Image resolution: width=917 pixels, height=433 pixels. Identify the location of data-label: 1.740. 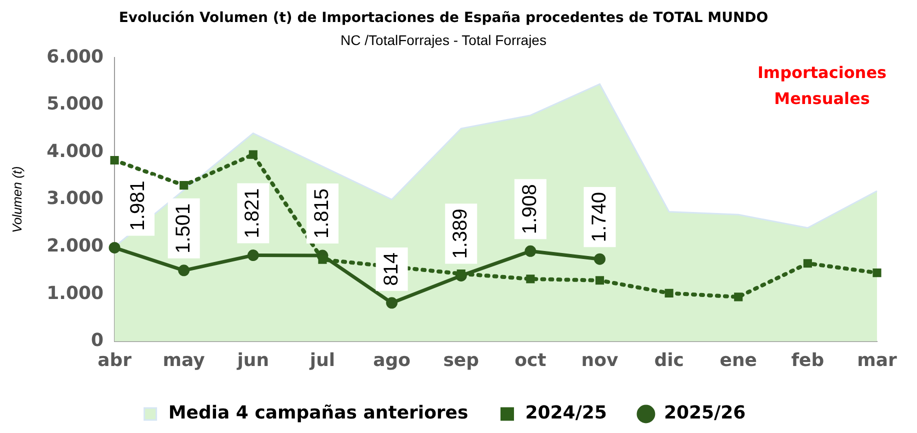
(599, 217).